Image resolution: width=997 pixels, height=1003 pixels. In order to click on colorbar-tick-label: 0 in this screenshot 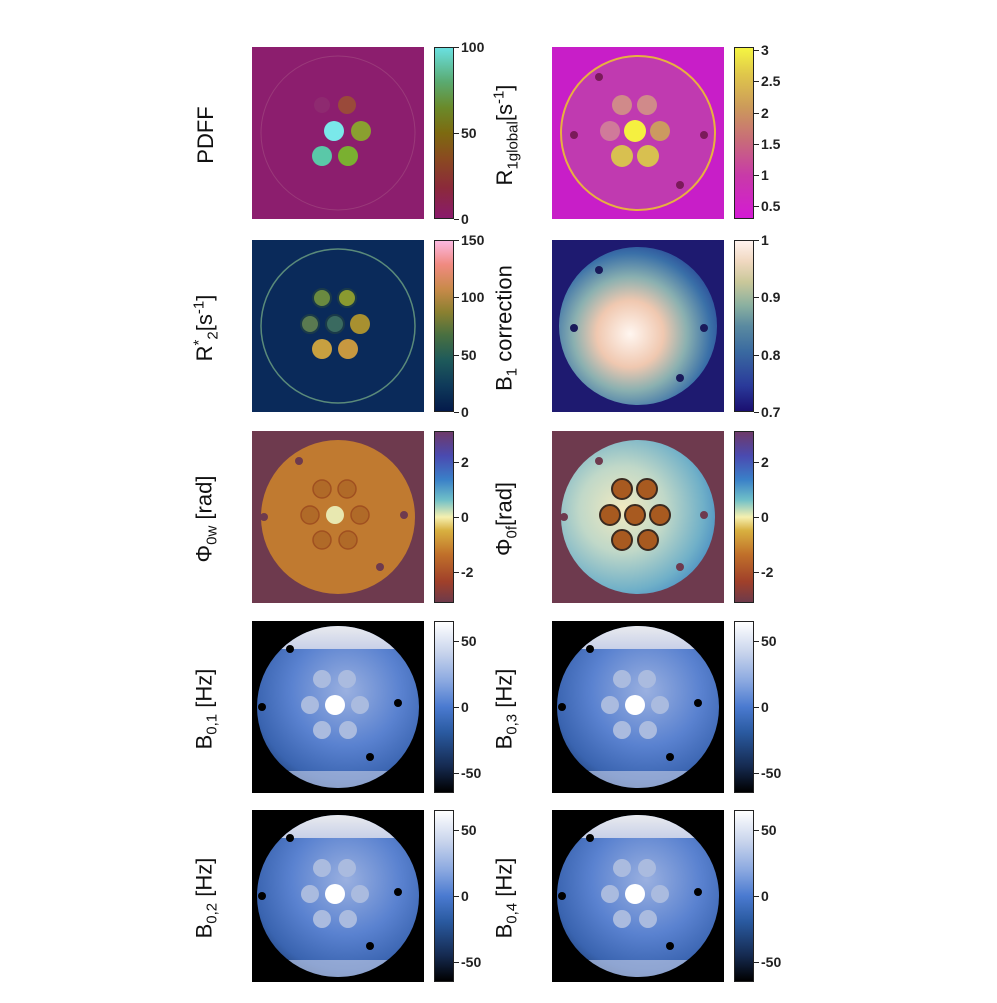, I will do `click(465, 517)`.